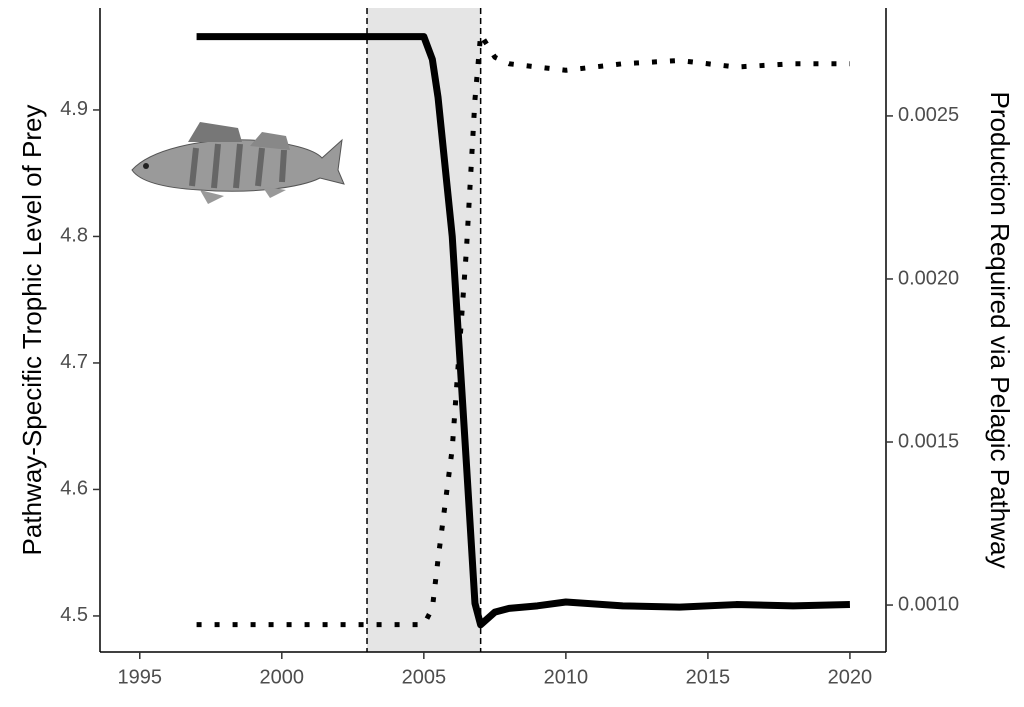 This screenshot has width=1024, height=707. Describe the element at coordinates (282, 677) in the screenshot. I see `x-tick-label: 2000` at that location.